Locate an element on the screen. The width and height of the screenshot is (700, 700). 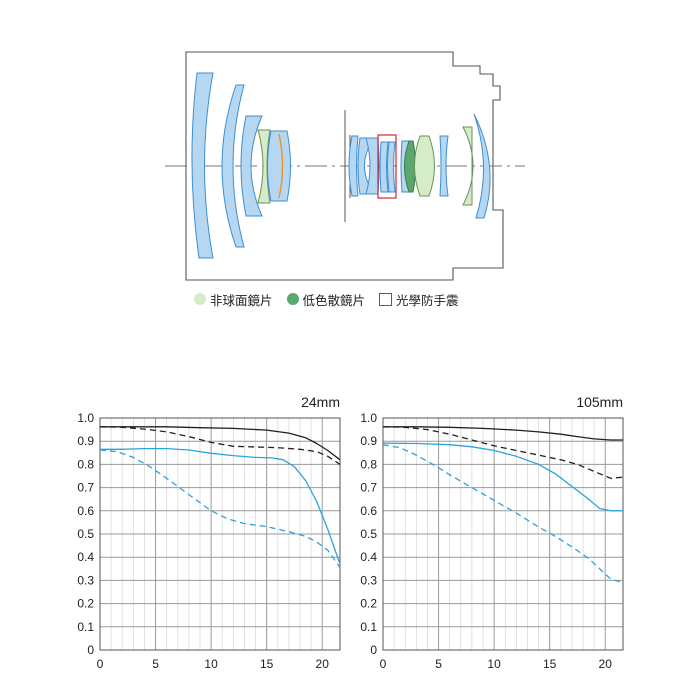
chart-grid is located at coordinates (219, 534).